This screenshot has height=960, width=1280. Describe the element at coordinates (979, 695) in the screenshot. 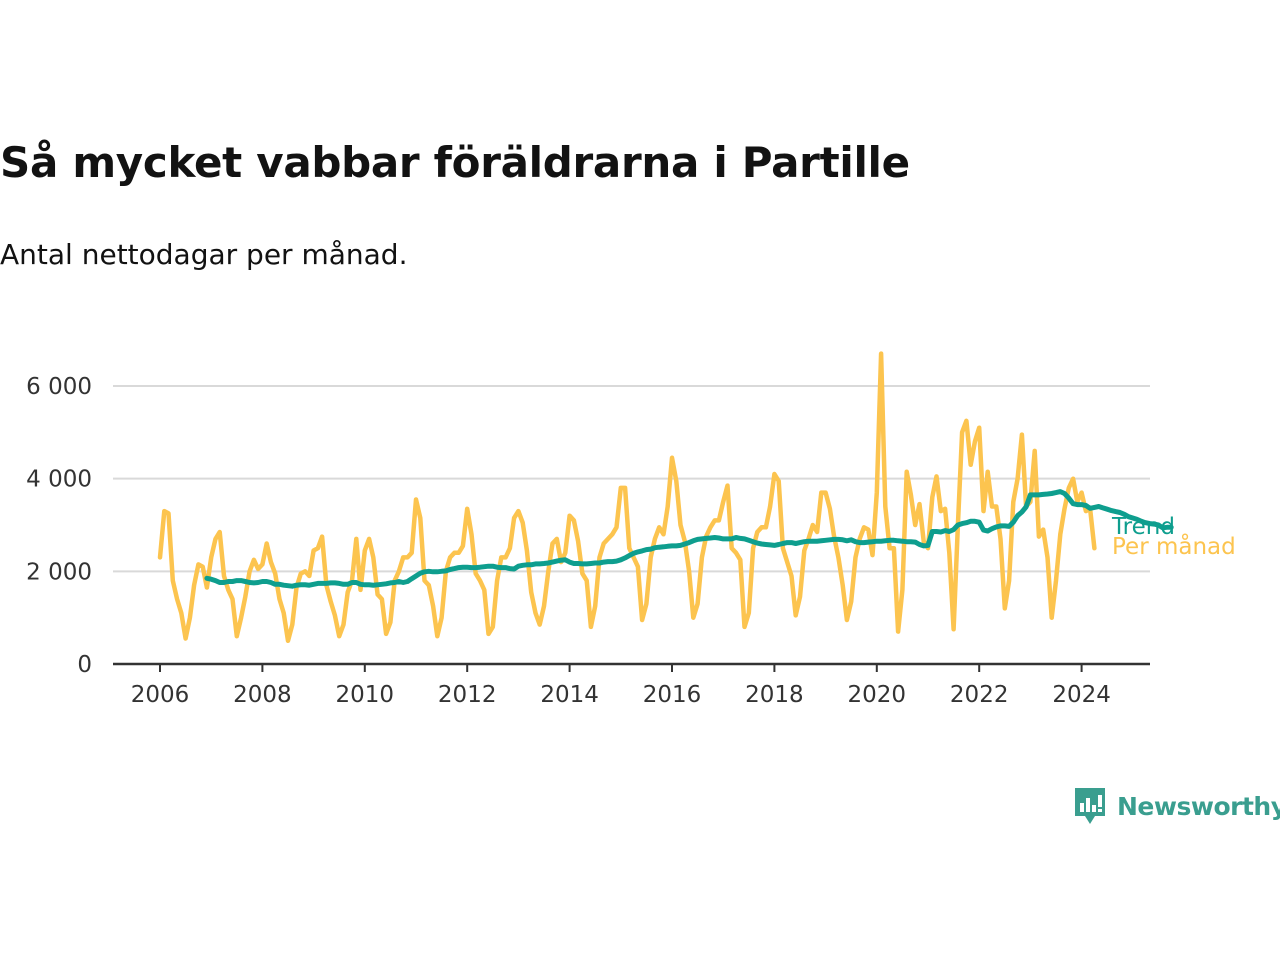

I see `x-tick-label: 2022` at that location.